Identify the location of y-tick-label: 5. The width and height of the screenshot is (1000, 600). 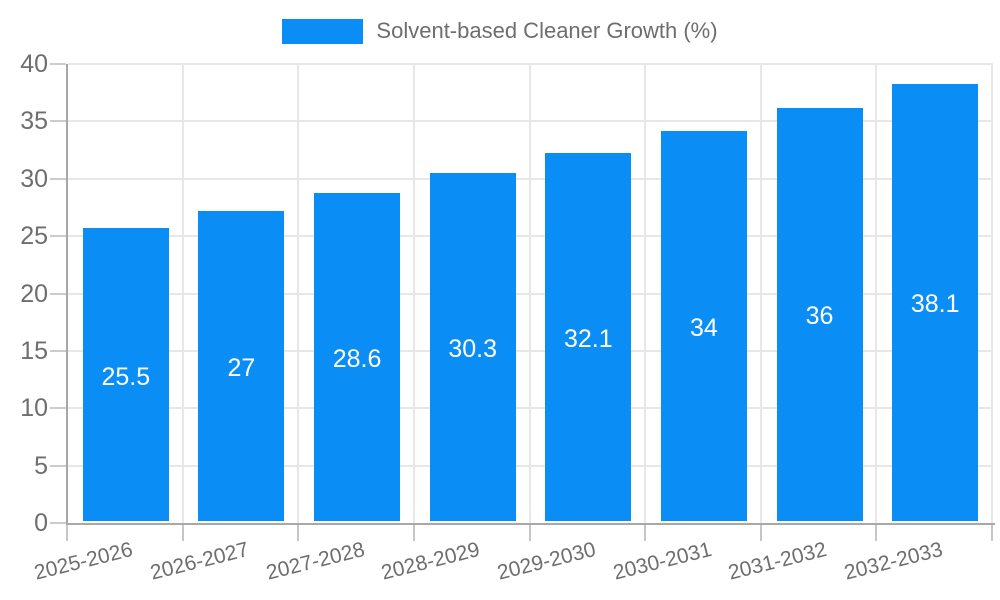
(41, 465).